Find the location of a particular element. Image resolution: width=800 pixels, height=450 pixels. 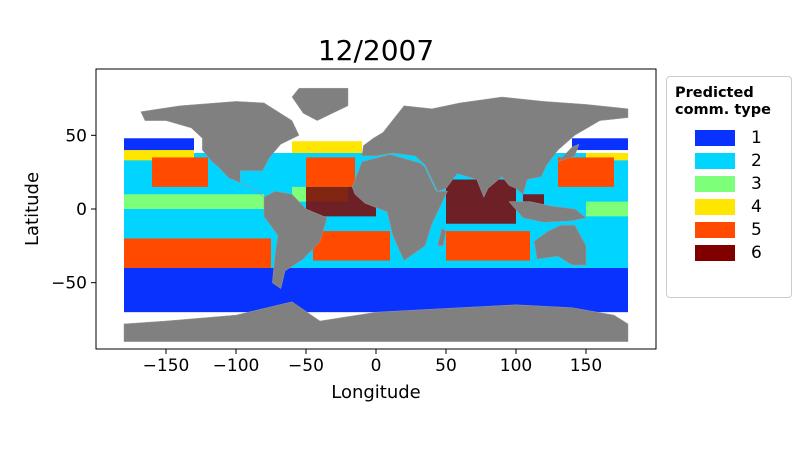

land-south-america is located at coordinates (295, 240).